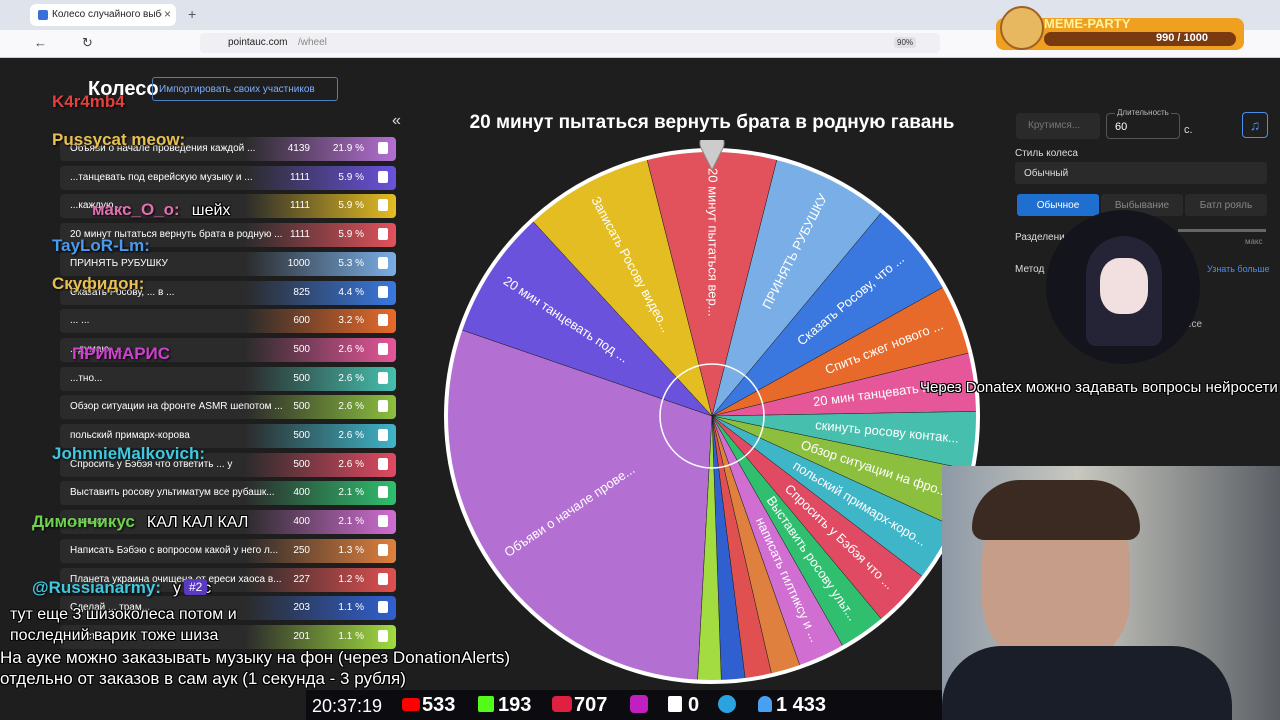 The width and height of the screenshot is (1280, 720). I want to click on doge-icon, so click(1022, 28).